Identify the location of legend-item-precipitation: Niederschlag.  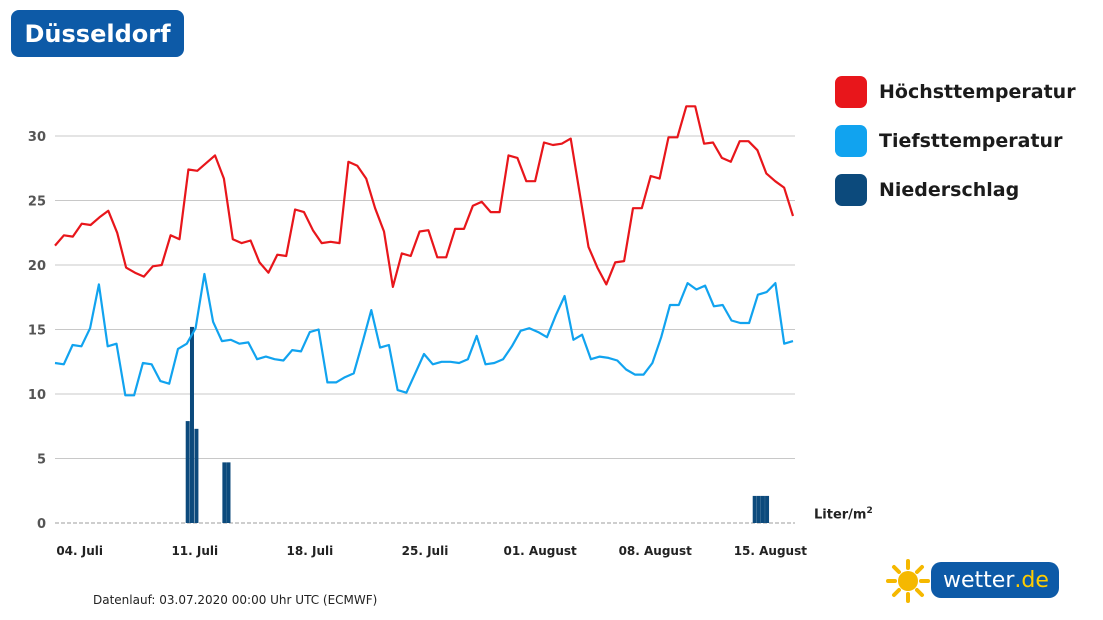
(965, 190).